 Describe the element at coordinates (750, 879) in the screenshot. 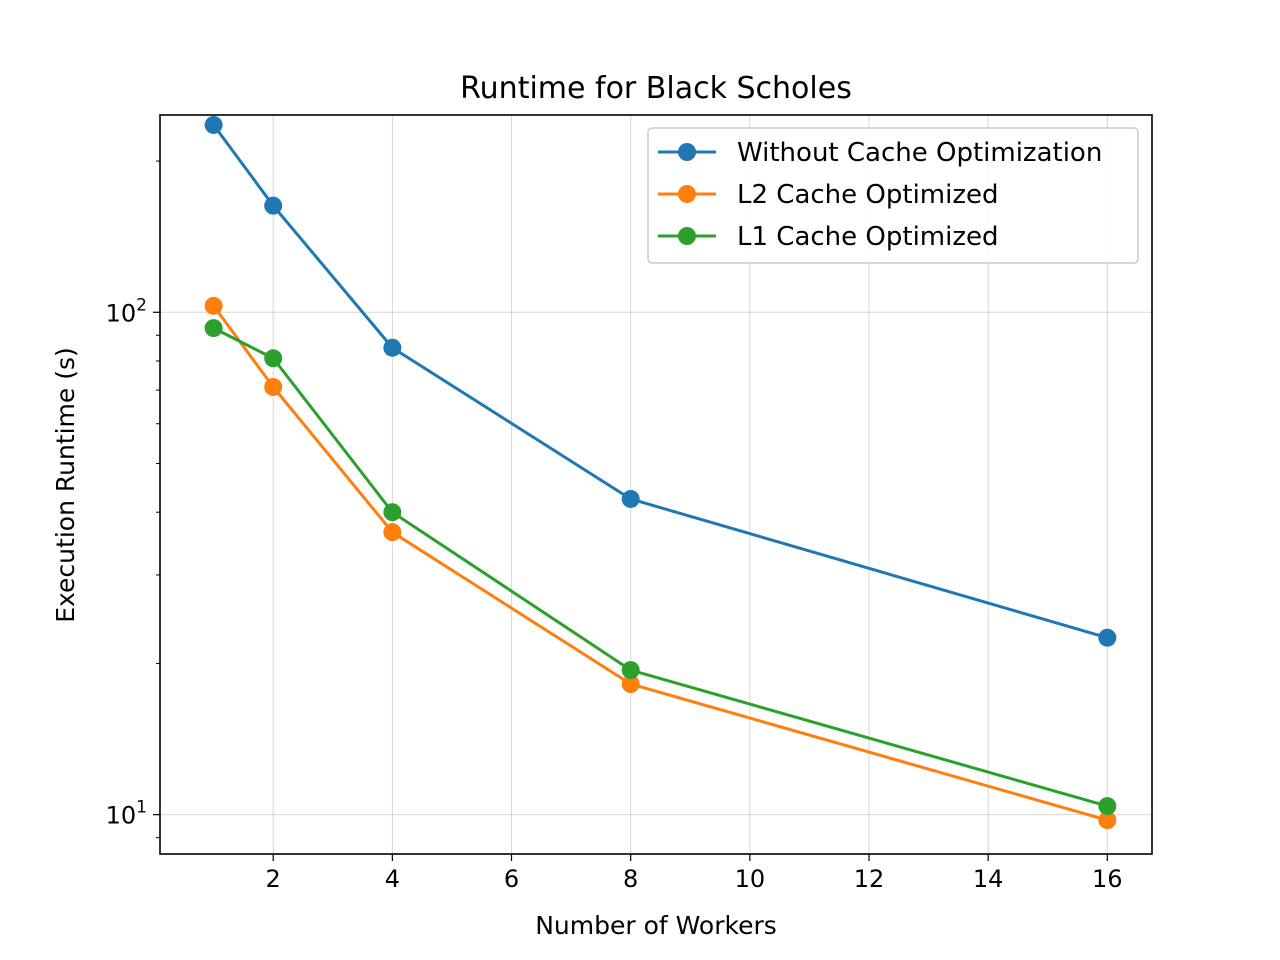

I see `x-tick-label: 10` at that location.